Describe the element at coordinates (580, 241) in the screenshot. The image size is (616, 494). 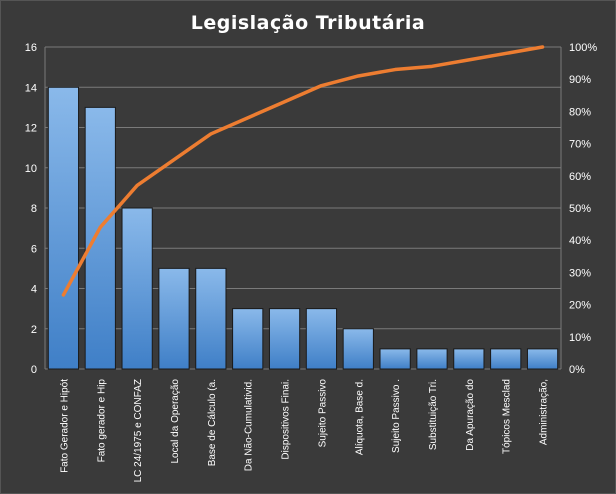
I see `right-tick-label: 40%` at that location.